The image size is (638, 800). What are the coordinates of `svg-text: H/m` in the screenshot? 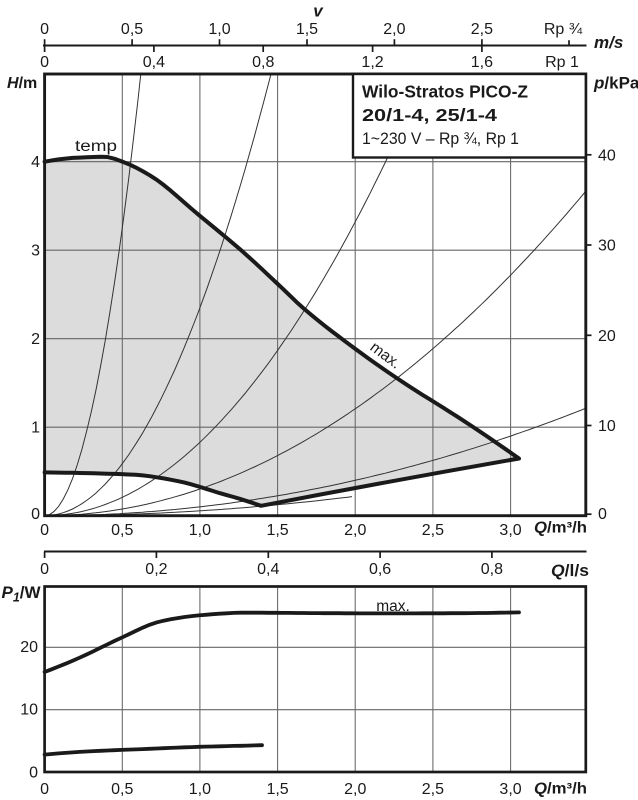 It's located at (22, 83).